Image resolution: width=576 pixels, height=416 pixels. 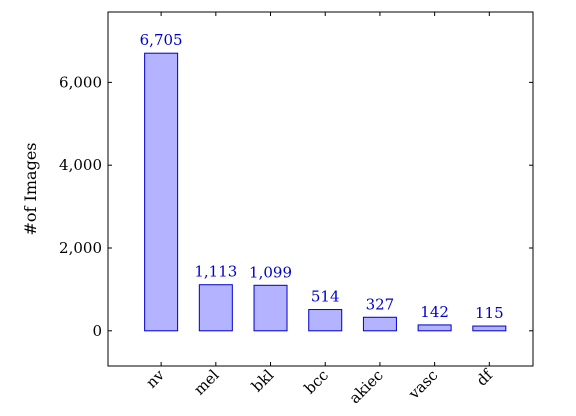 I want to click on bar-df, so click(x=489, y=328).